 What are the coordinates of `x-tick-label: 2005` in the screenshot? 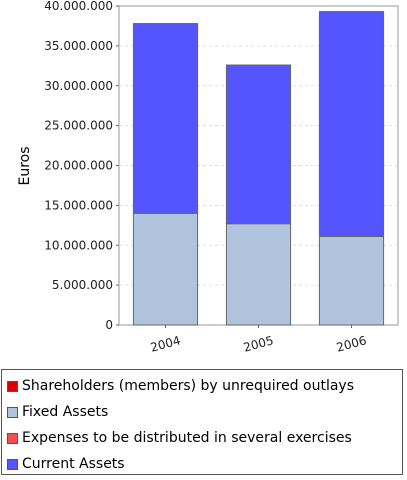 It's located at (258, 343).